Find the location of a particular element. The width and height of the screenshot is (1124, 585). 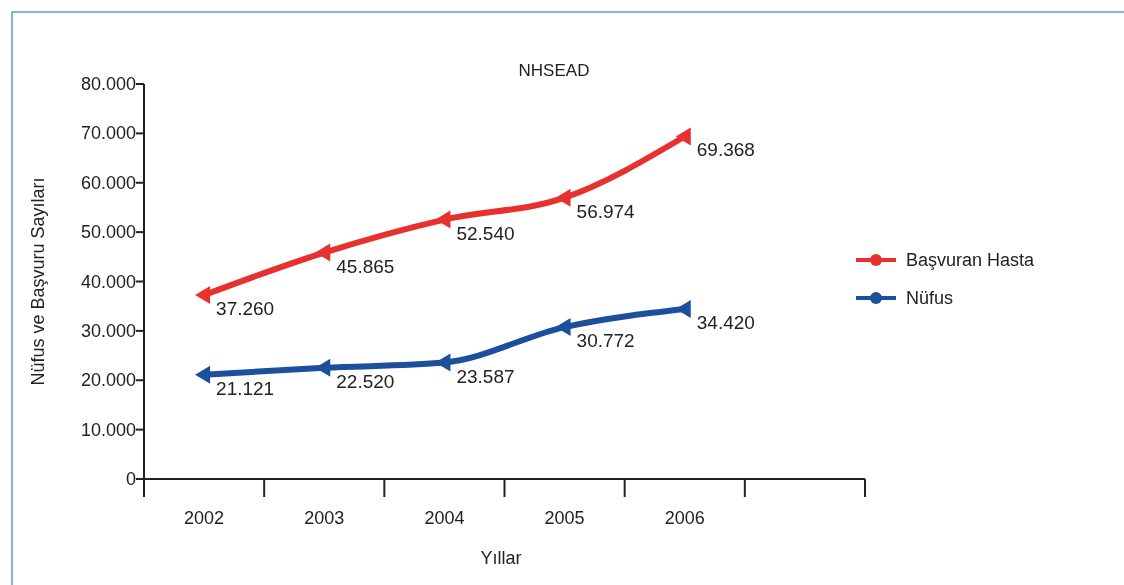

data-label: 52.540 is located at coordinates (485, 233).